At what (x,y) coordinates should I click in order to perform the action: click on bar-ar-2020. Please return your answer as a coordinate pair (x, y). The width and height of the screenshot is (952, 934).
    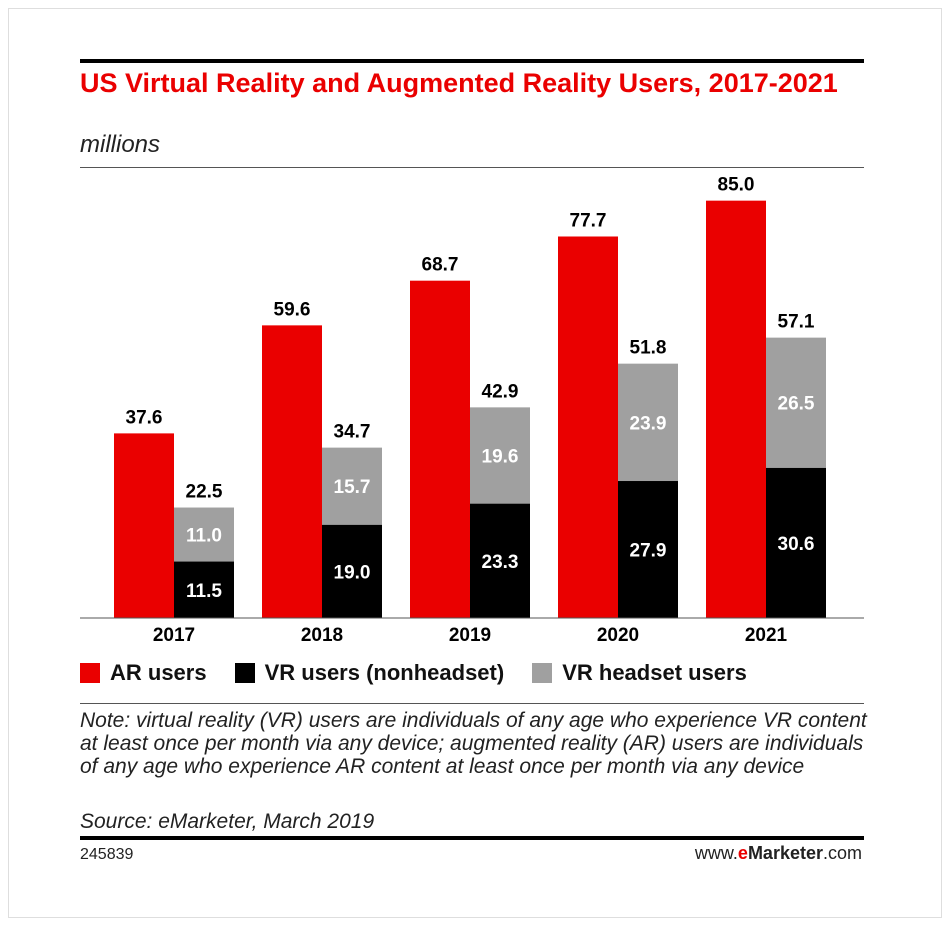
    Looking at the image, I should click on (588, 427).